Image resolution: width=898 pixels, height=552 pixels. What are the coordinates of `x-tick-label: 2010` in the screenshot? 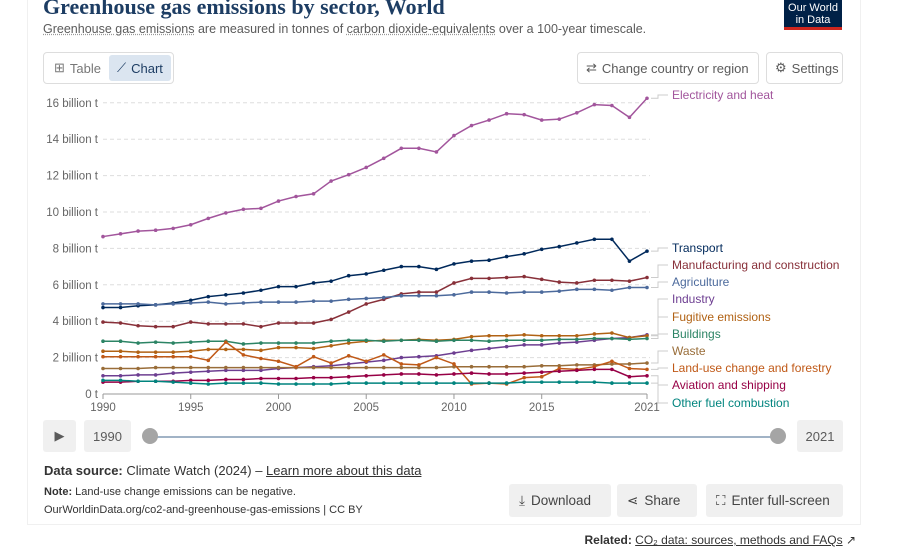 It's located at (454, 408).